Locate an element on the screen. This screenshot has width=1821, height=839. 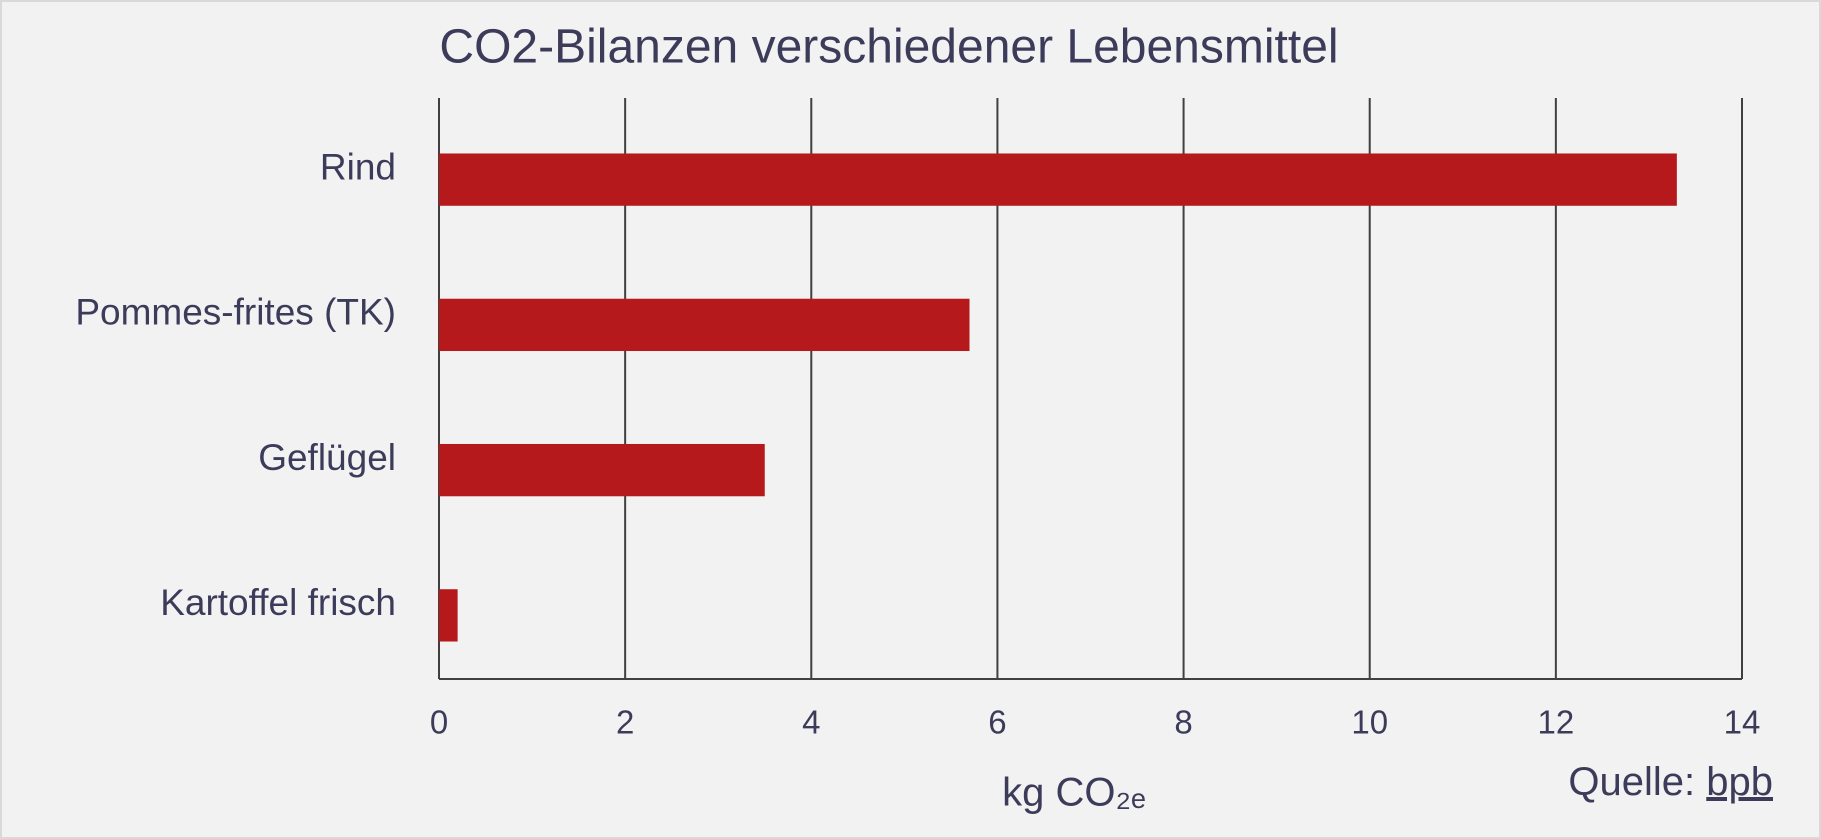
source-label: Quelle: is located at coordinates (1631, 782).